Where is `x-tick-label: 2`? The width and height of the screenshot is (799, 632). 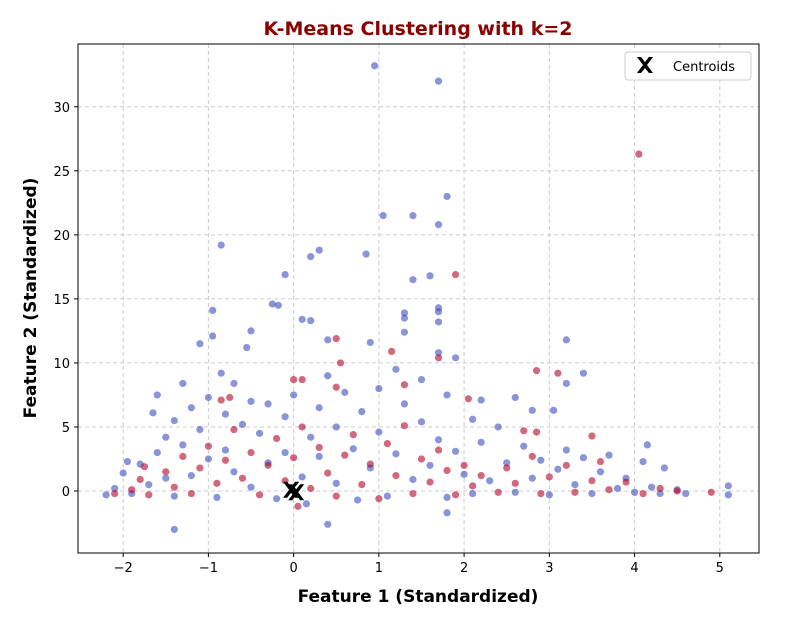
x-tick-label: 2 is located at coordinates (464, 568).